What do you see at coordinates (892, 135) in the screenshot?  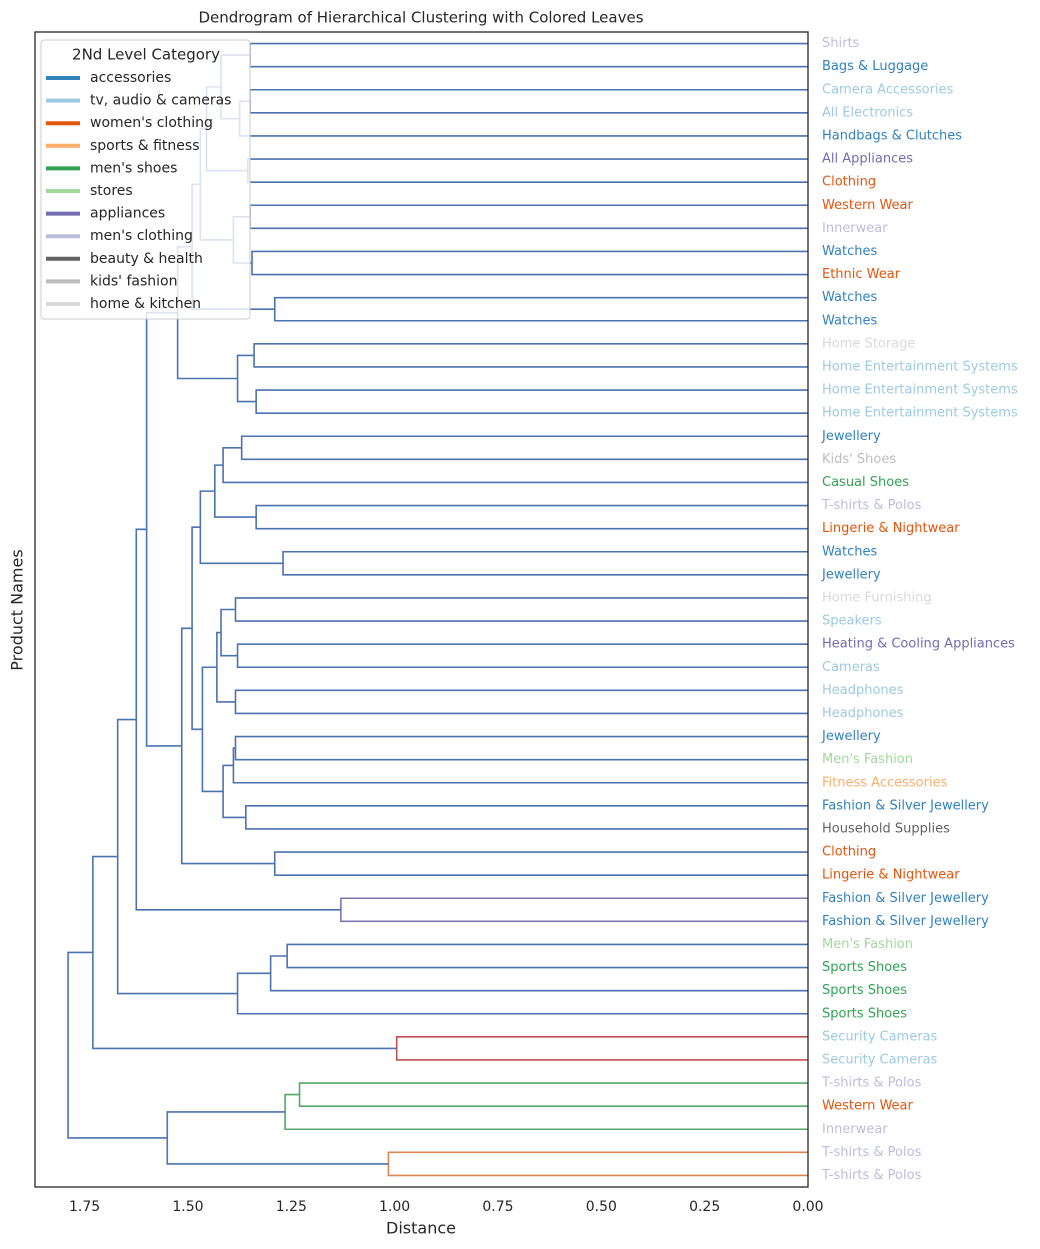 I see `leaf-label: Handbags & Clutches` at bounding box center [892, 135].